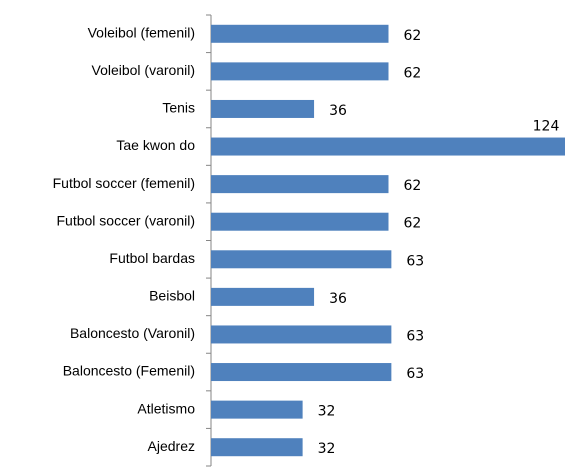 The height and width of the screenshot is (470, 565). I want to click on y-tick-label: Futbol bardas, so click(152, 258).